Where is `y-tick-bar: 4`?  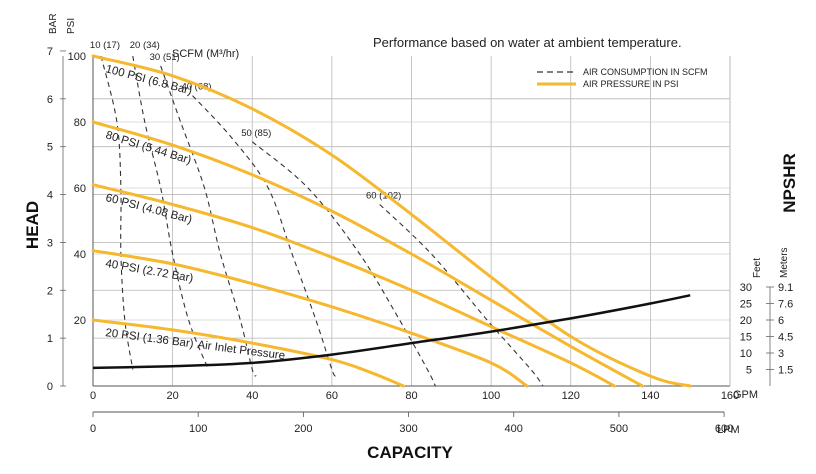
y-tick-bar: 4 is located at coordinates (50, 196).